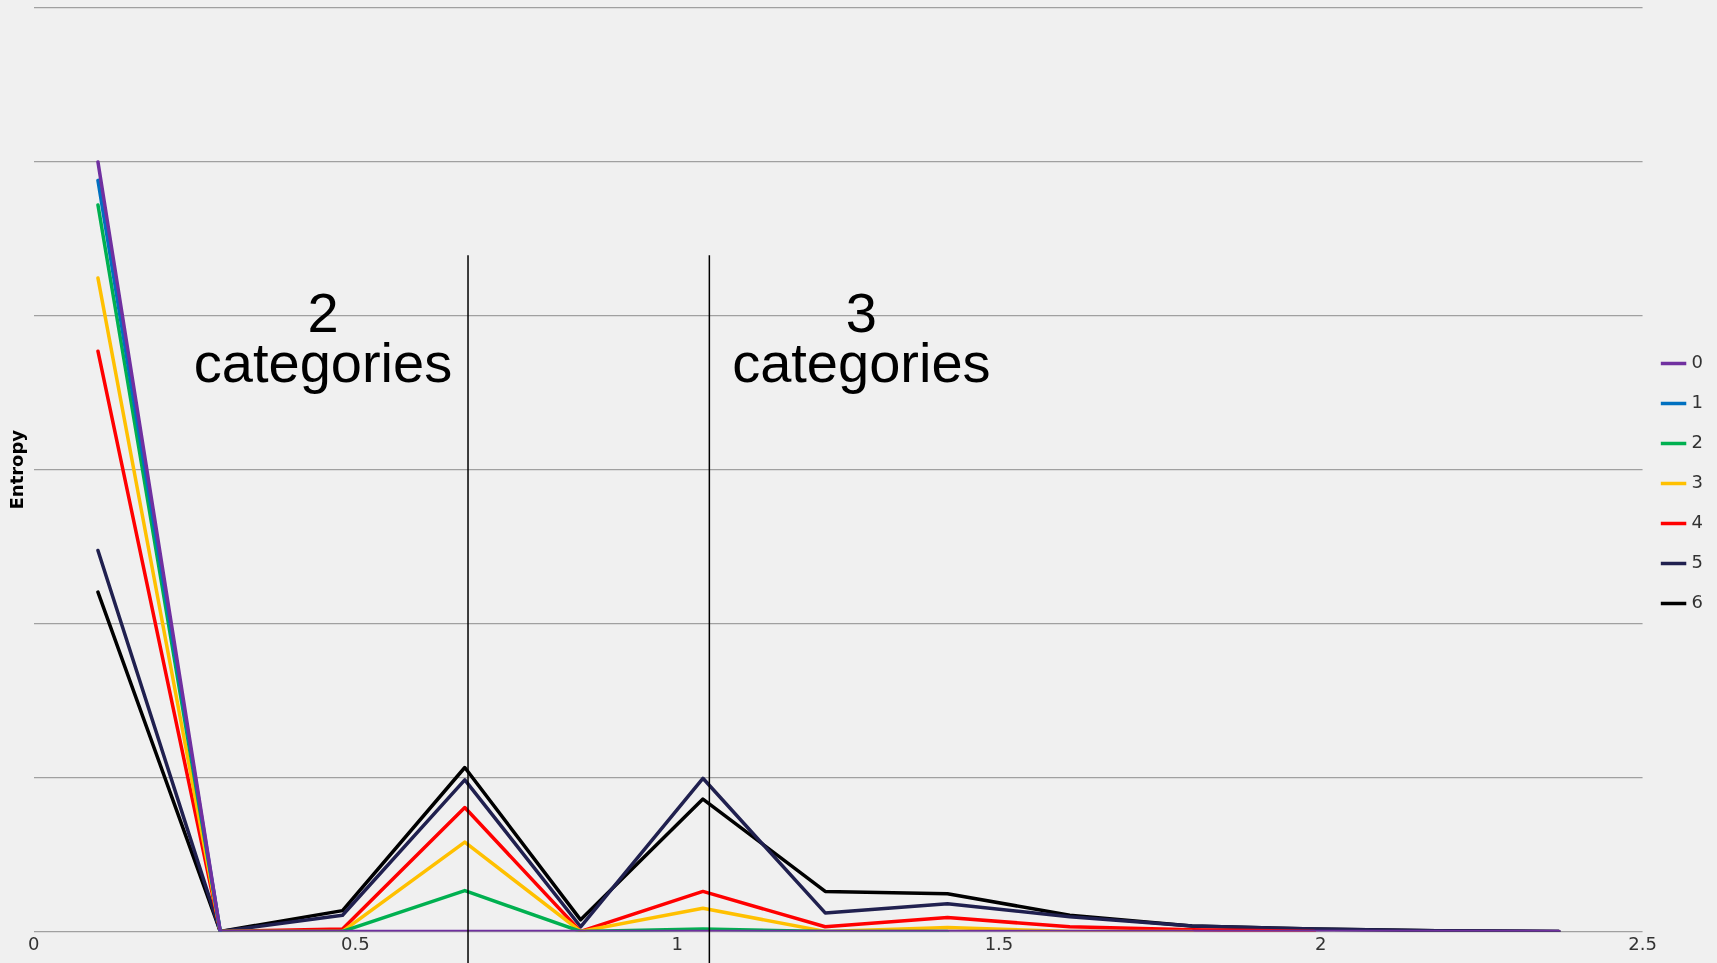  Describe the element at coordinates (17, 469) in the screenshot. I see `y-axis-title: Entropy` at that location.